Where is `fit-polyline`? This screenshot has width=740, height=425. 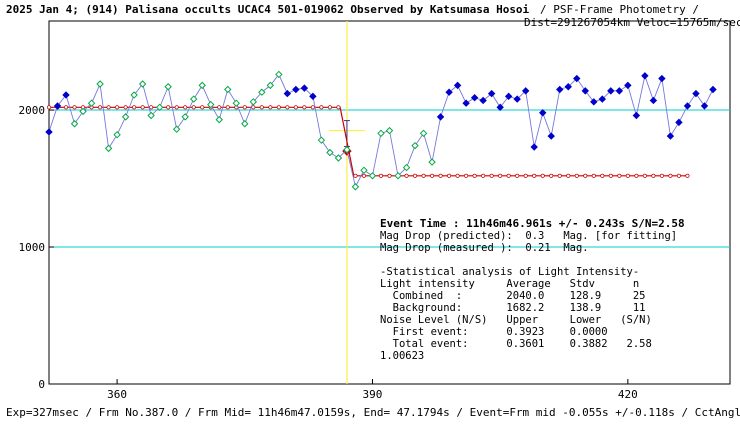
fit-polyline is located at coordinates (368, 141).